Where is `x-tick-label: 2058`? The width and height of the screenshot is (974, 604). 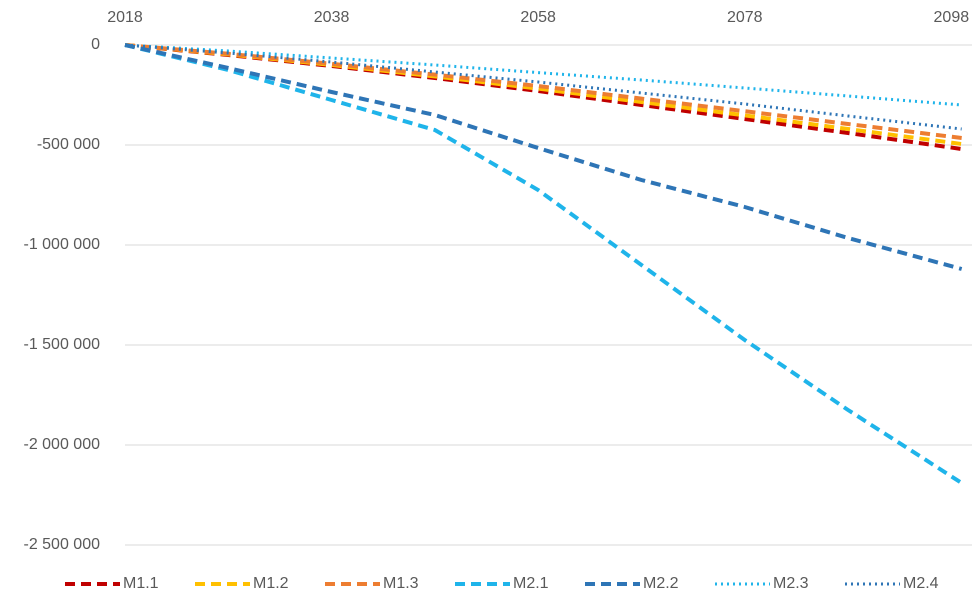 x-tick-label: 2058 is located at coordinates (538, 17).